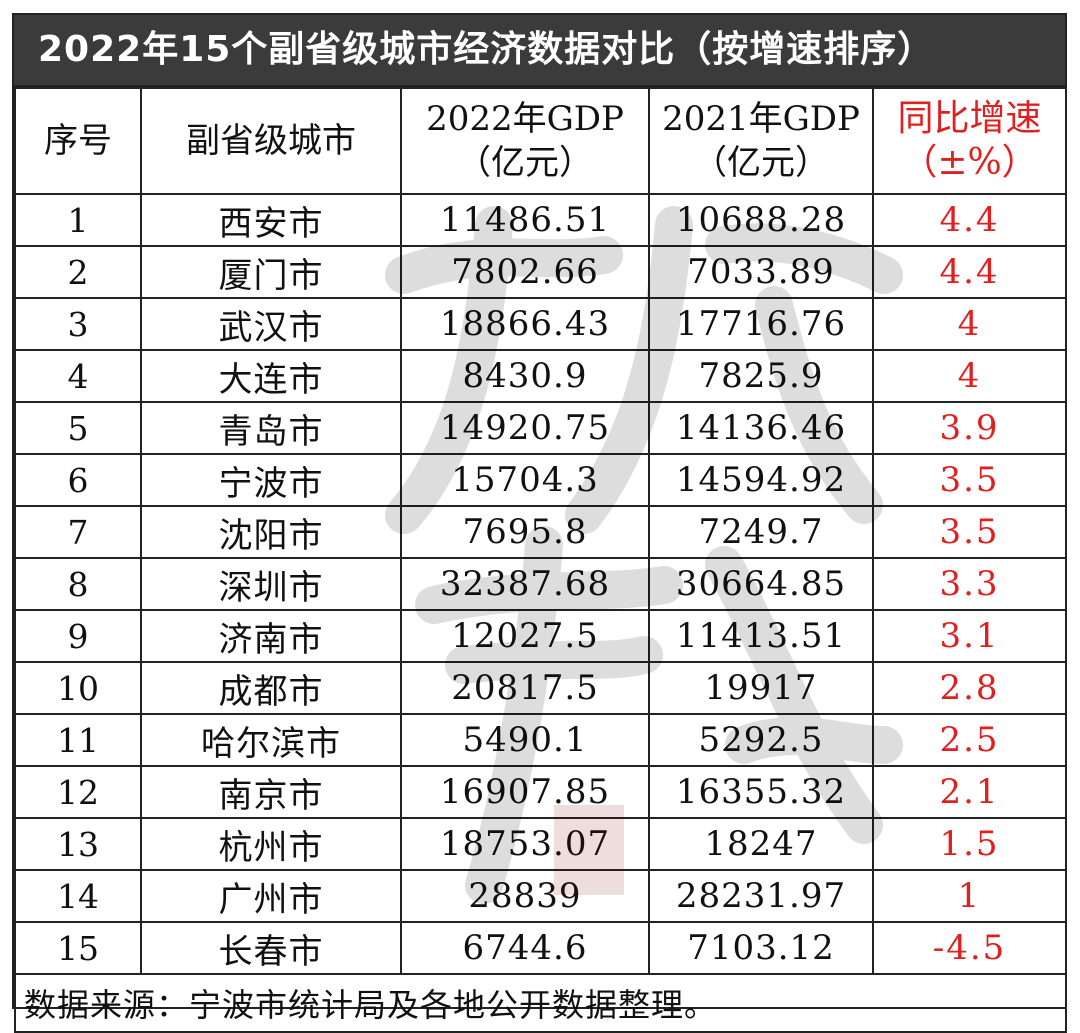 This screenshot has width=1080, height=1033. I want to click on header-city: 副省级城市, so click(271, 141).